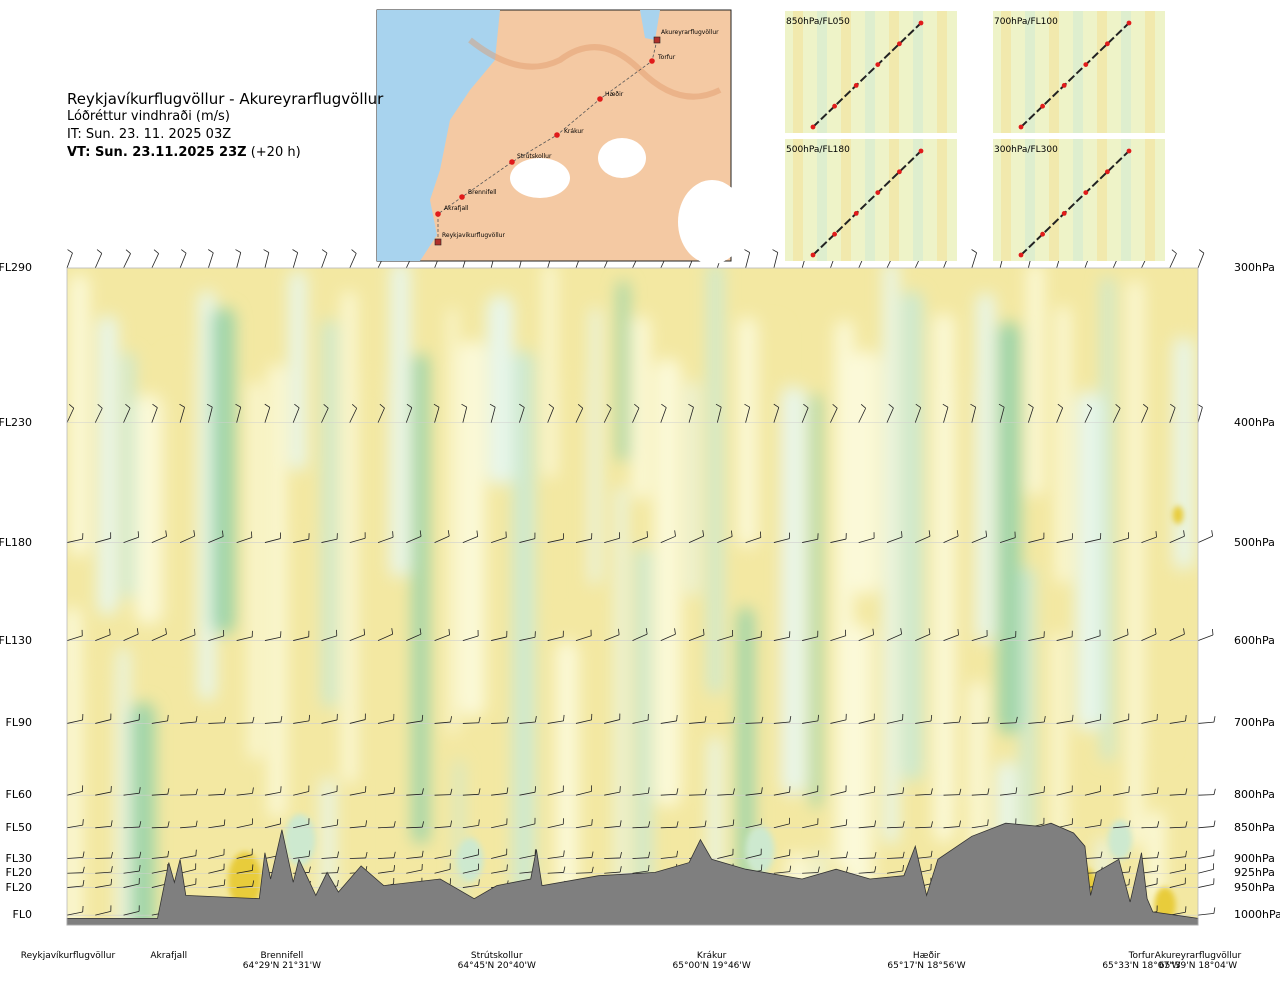  I want to click on glacier, so click(622, 158).